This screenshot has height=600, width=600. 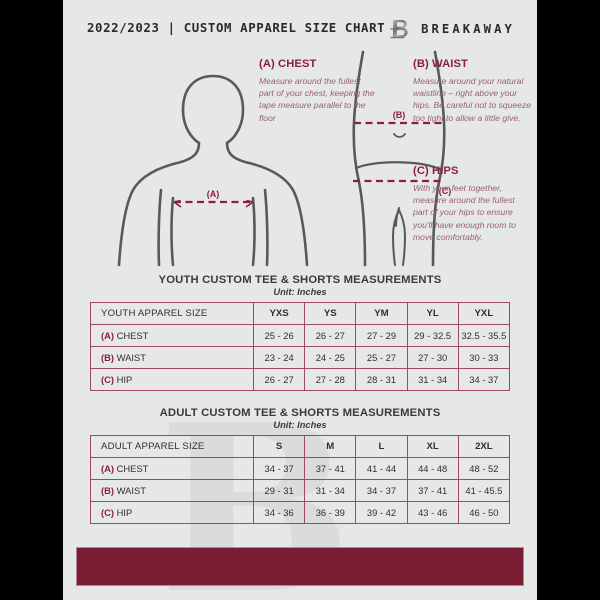 What do you see at coordinates (484, 446) in the screenshot?
I see `adult-col-4: 2XL` at bounding box center [484, 446].